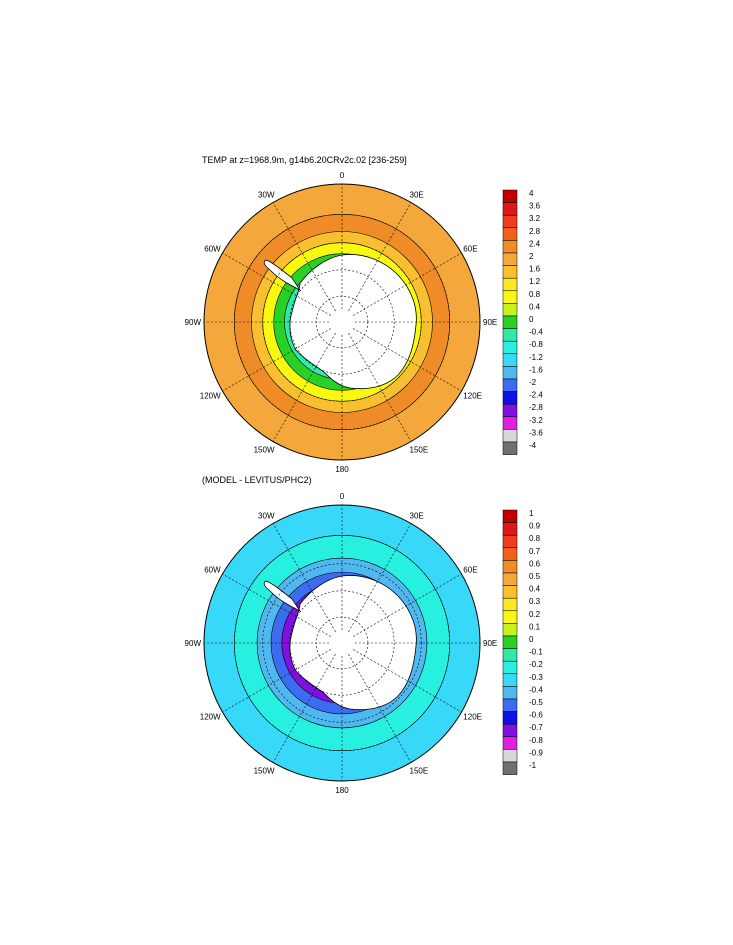  I want to click on colorbar-label: 2.8, so click(535, 231).